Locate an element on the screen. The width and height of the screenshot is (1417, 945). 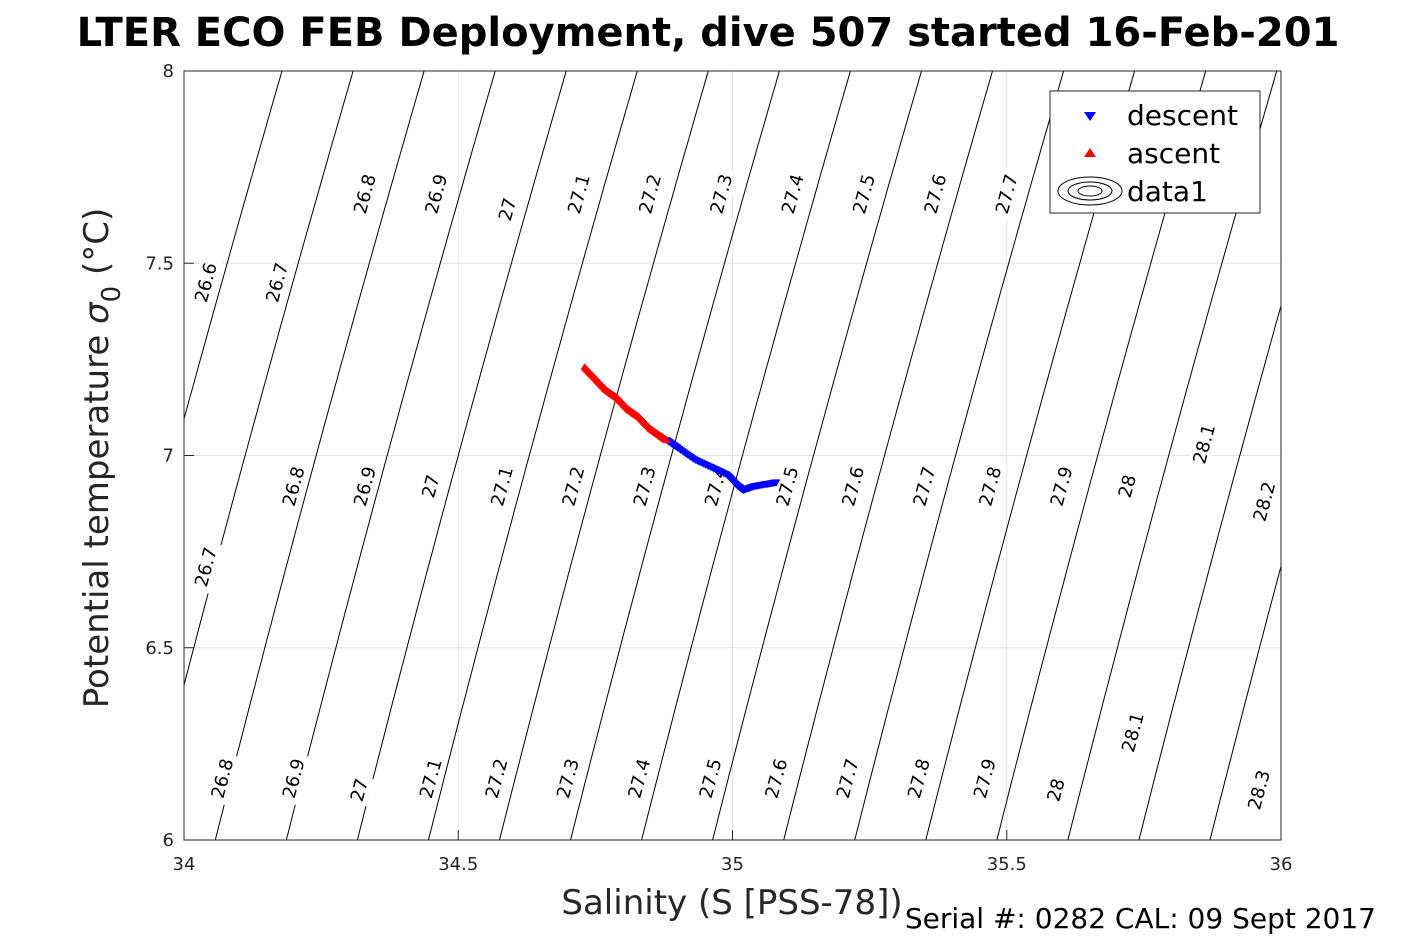
legend-descent-label: descent is located at coordinates (1182, 115).